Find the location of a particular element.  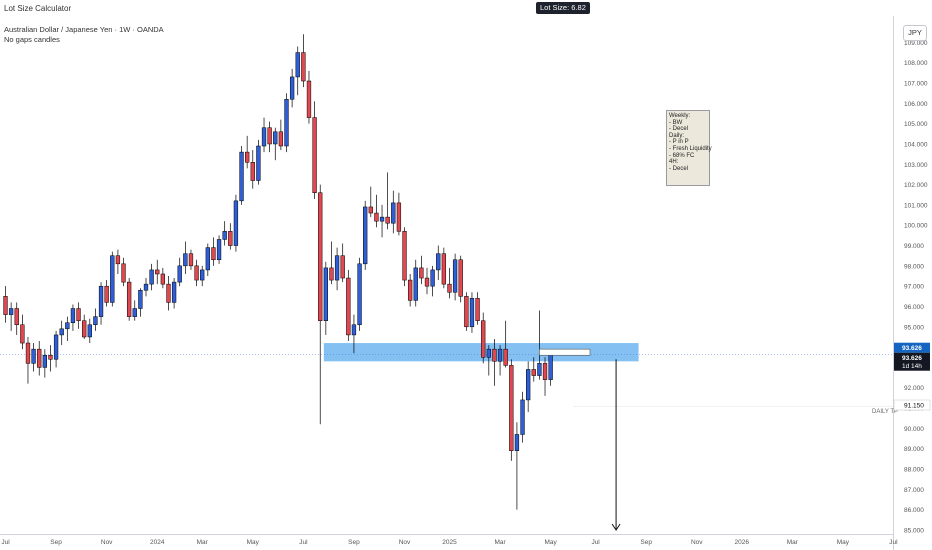

lot-size-calculator-label: Lot Size Calculator is located at coordinates (38, 8).